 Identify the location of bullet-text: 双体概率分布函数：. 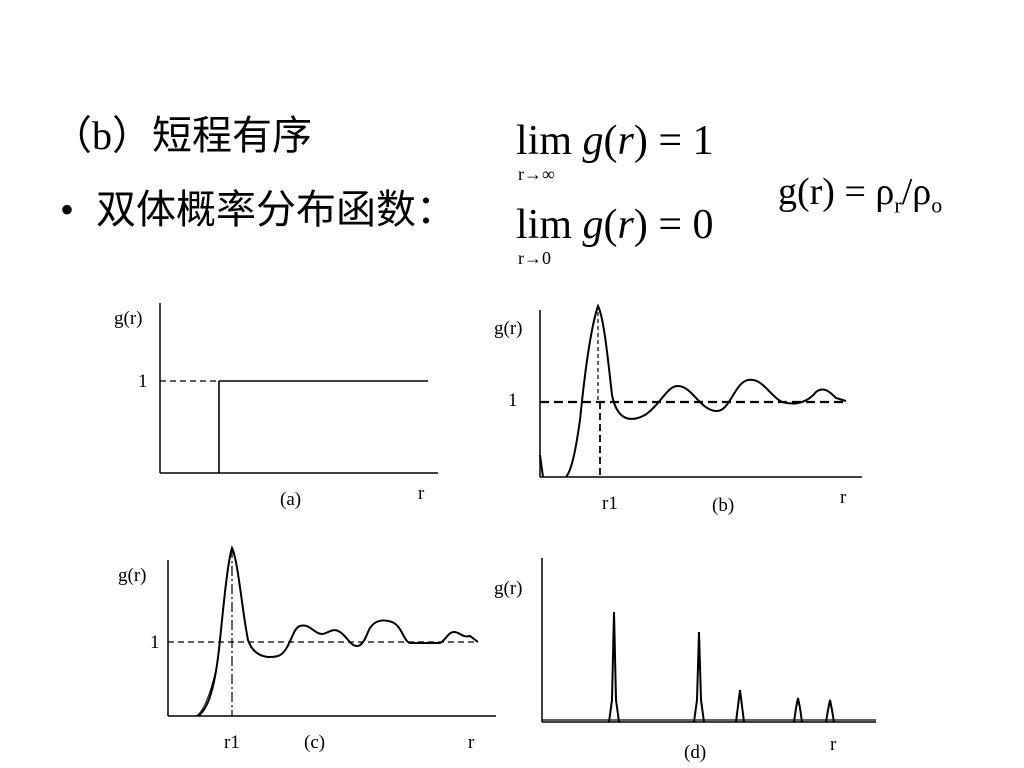
(276, 209).